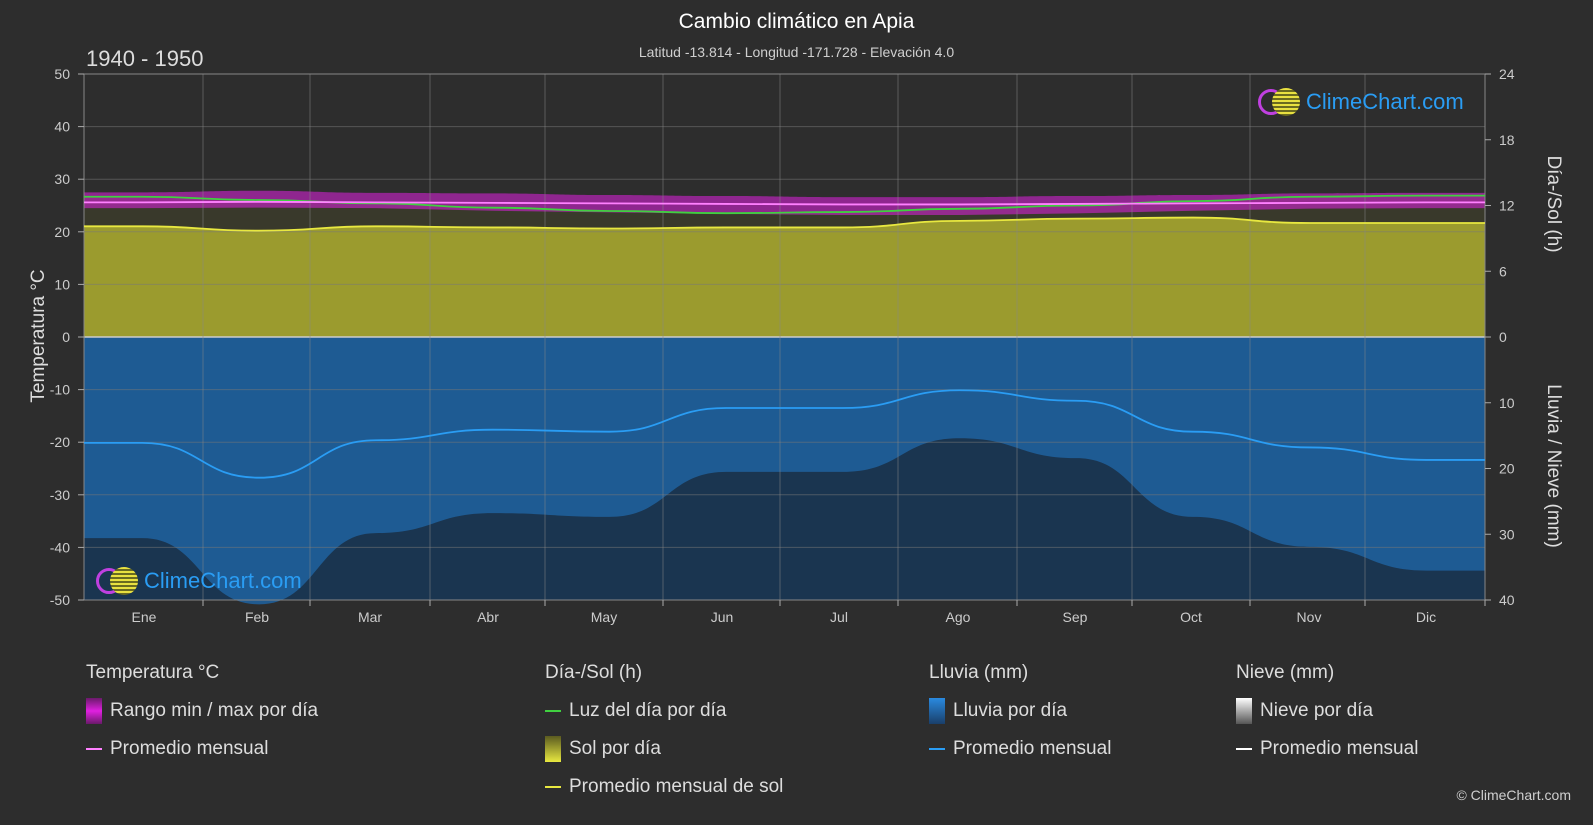 This screenshot has height=825, width=1593. I want to click on x-tick-label: Ago, so click(958, 617).